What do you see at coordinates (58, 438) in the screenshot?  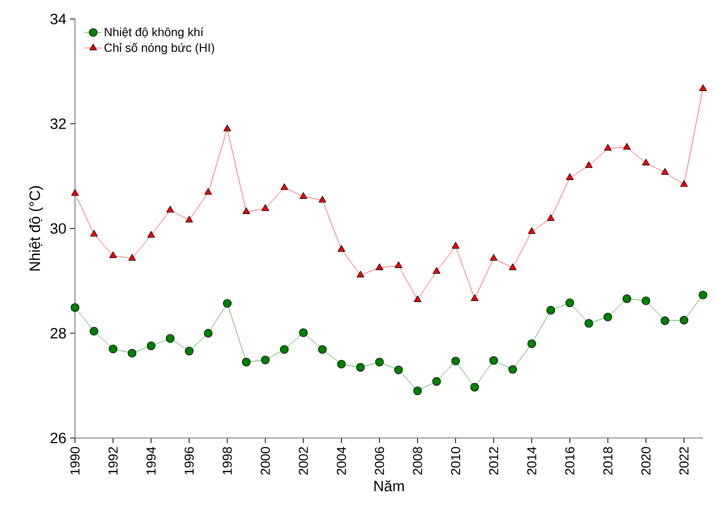 I see `y-tick-label: 26` at bounding box center [58, 438].